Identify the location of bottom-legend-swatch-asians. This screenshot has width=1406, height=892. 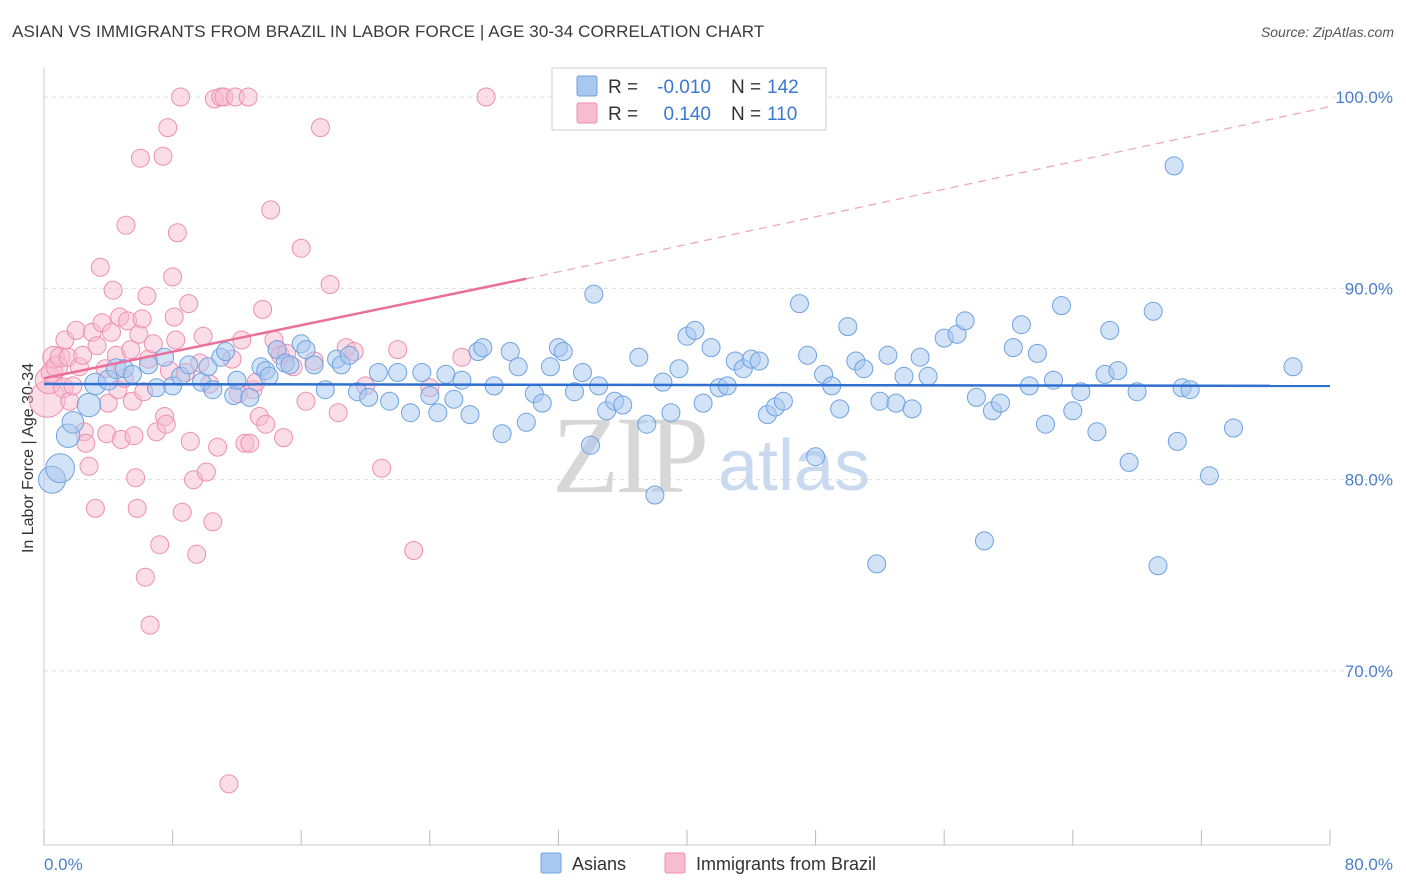
(551, 863).